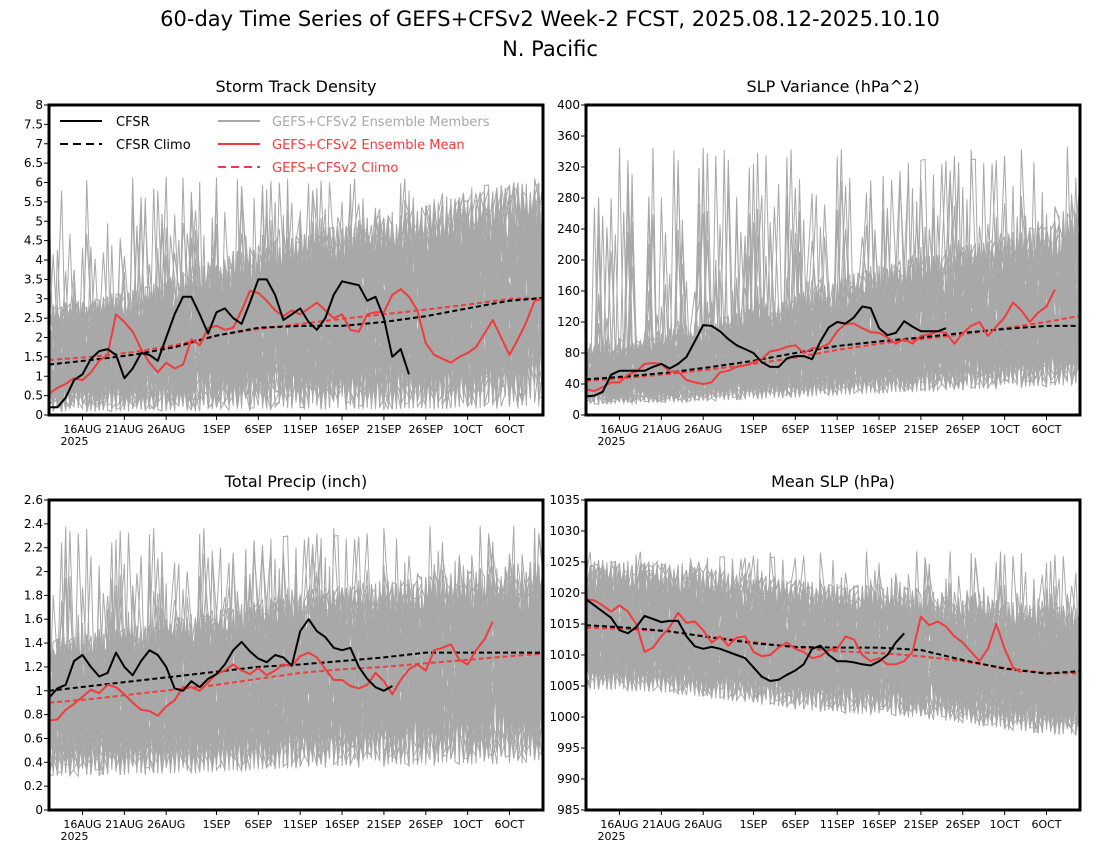  What do you see at coordinates (39, 338) in the screenshot?
I see `y-tick-label: 2` at bounding box center [39, 338].